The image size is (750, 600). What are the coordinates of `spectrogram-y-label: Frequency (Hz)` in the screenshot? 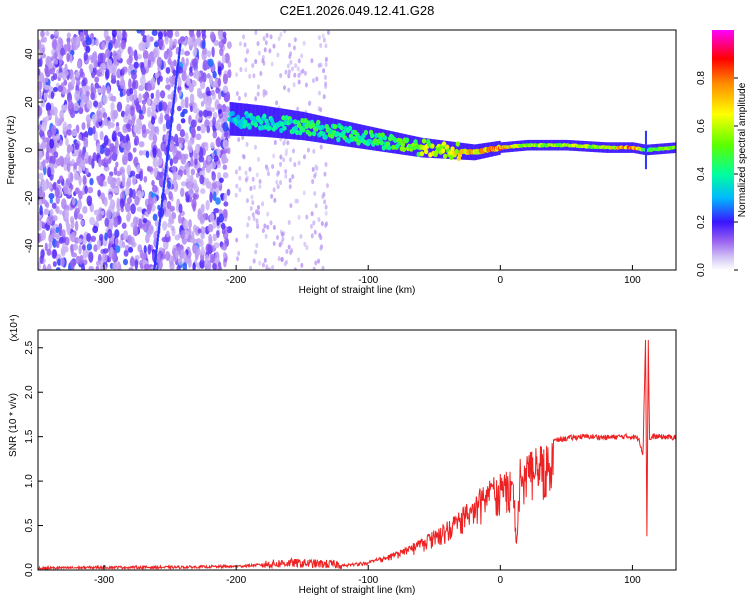 It's located at (11, 150).